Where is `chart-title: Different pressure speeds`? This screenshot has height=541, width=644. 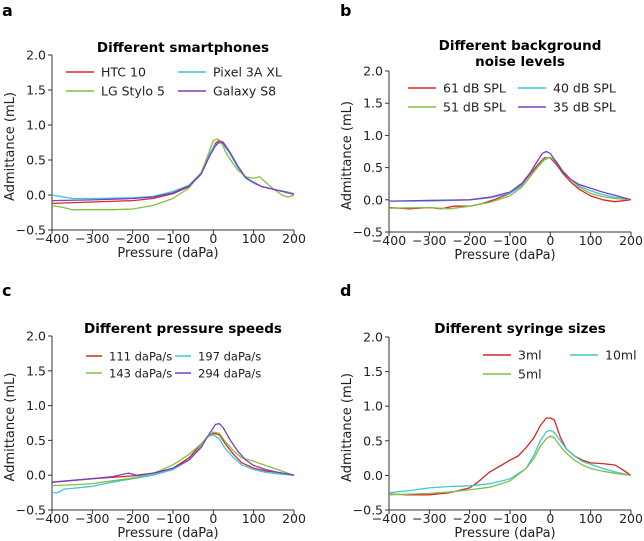
chart-title: Different pressure speeds is located at coordinates (183, 329).